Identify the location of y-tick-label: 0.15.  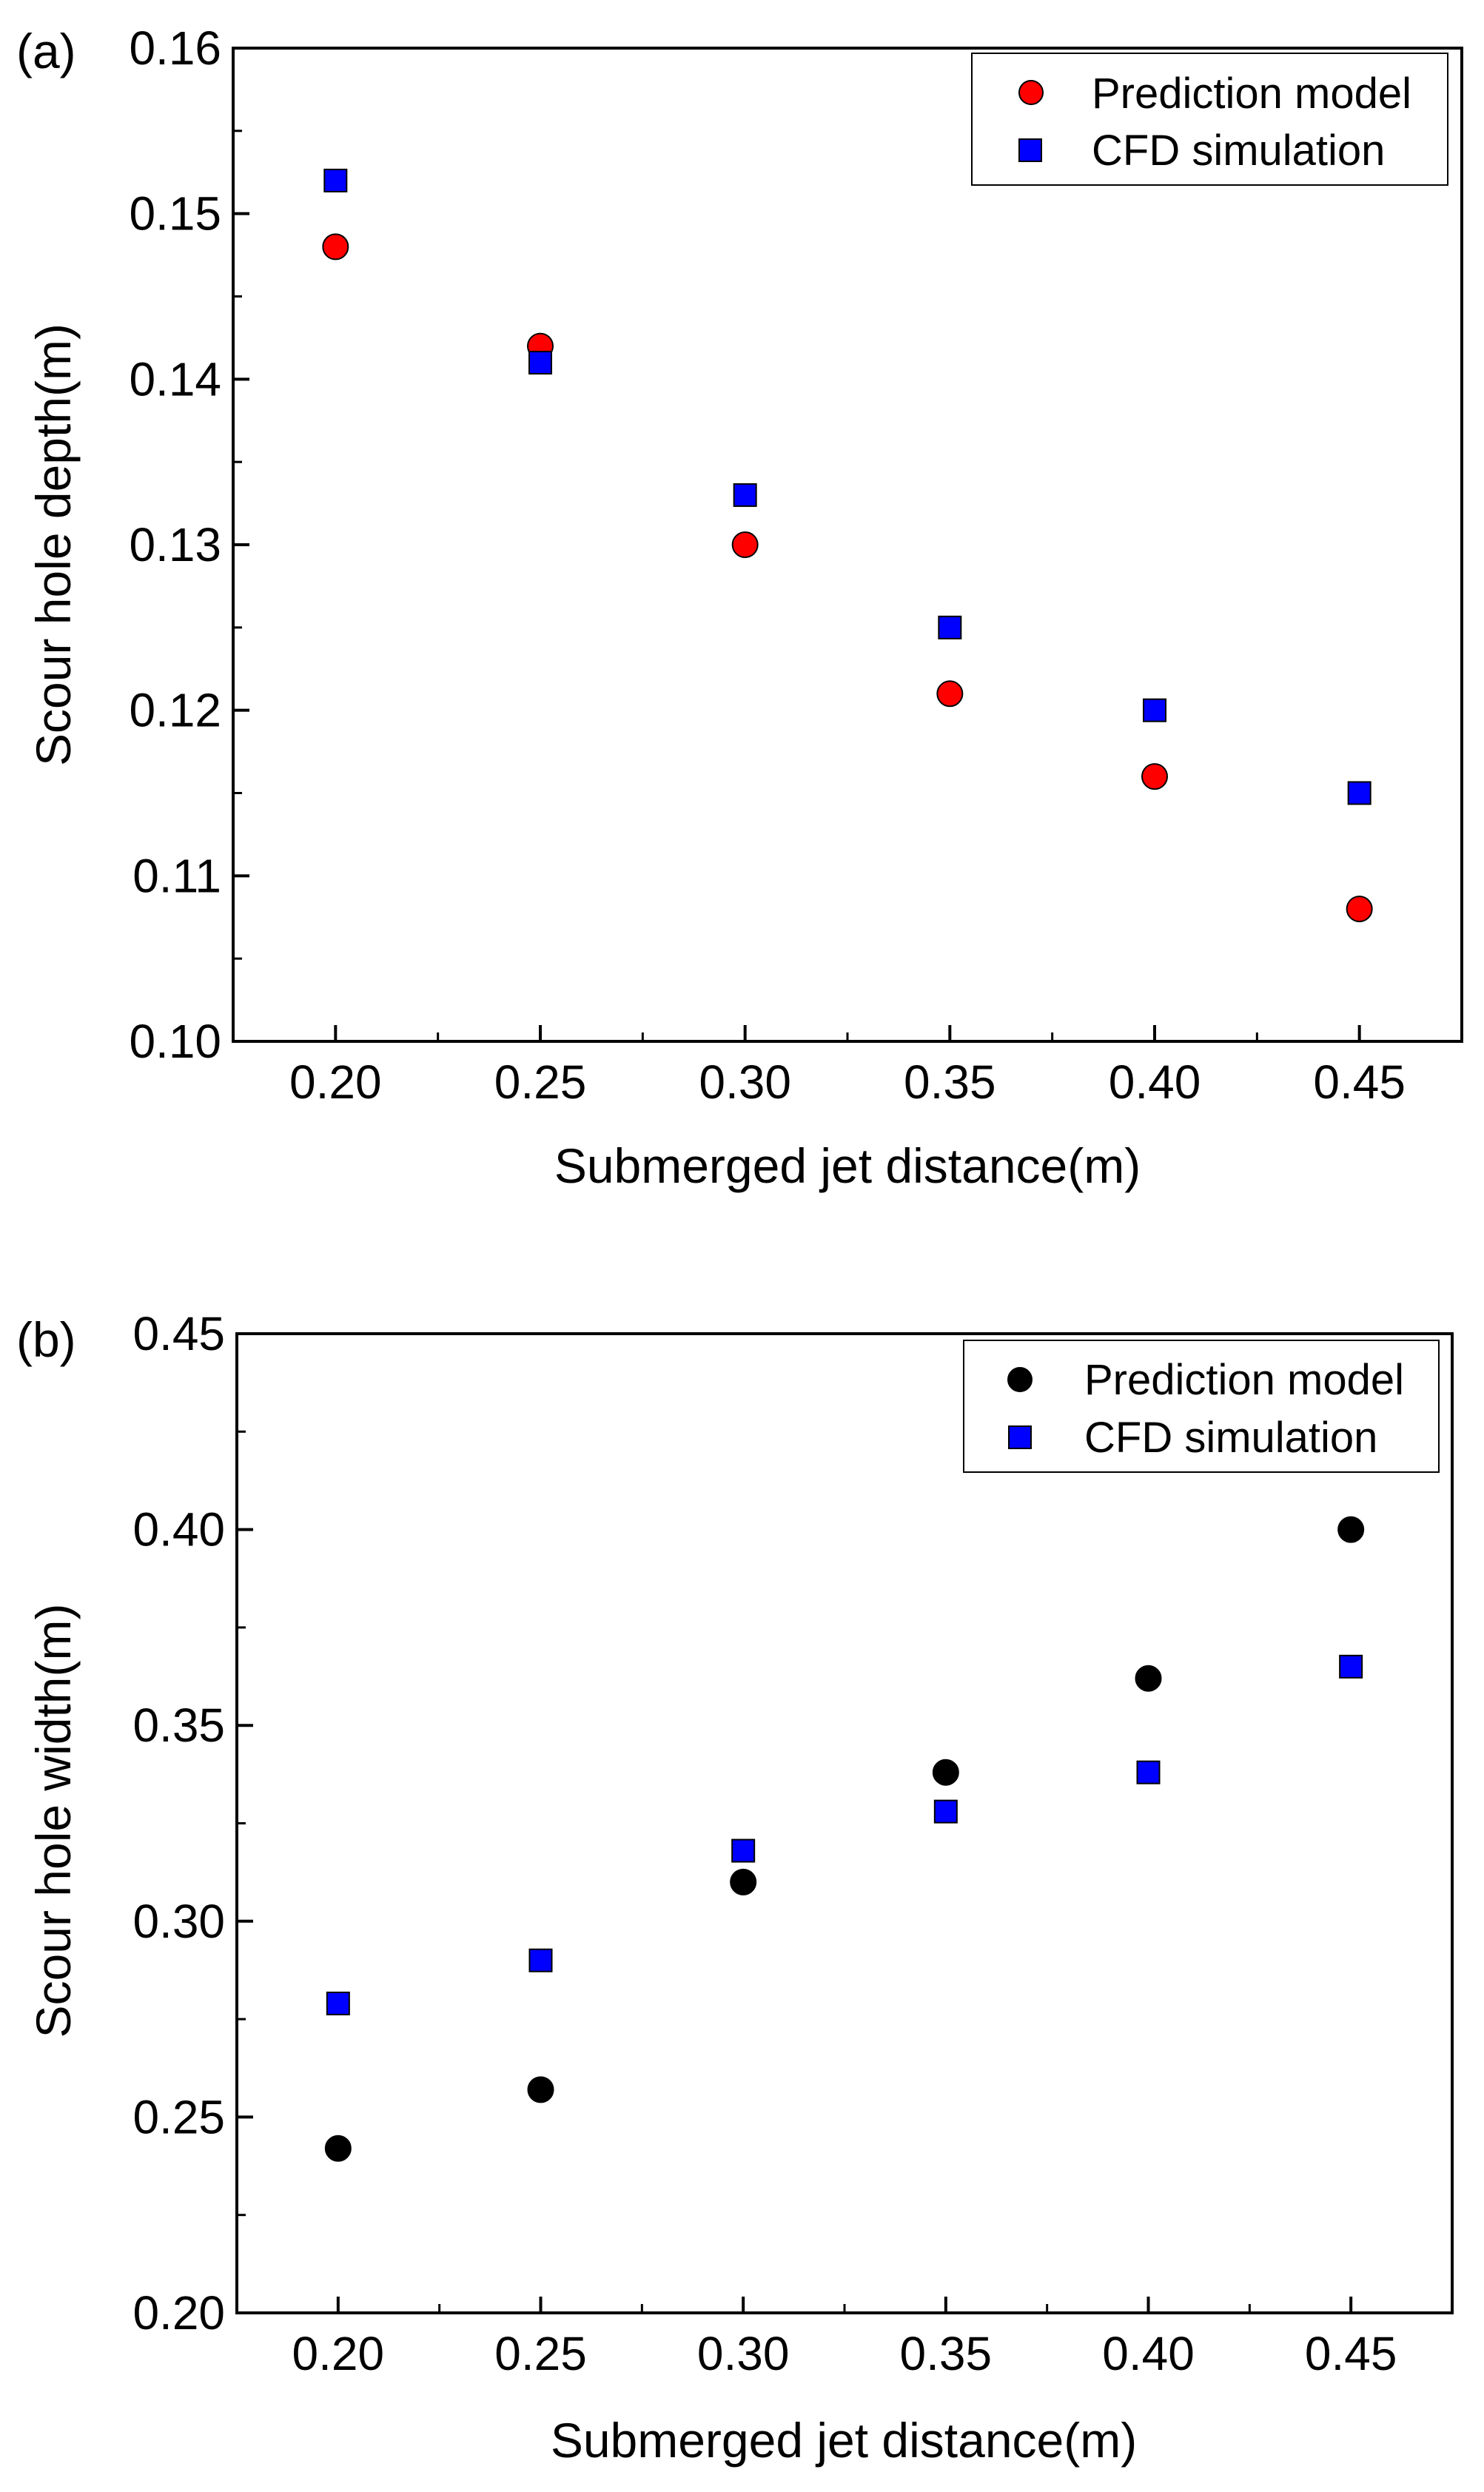
(175, 214).